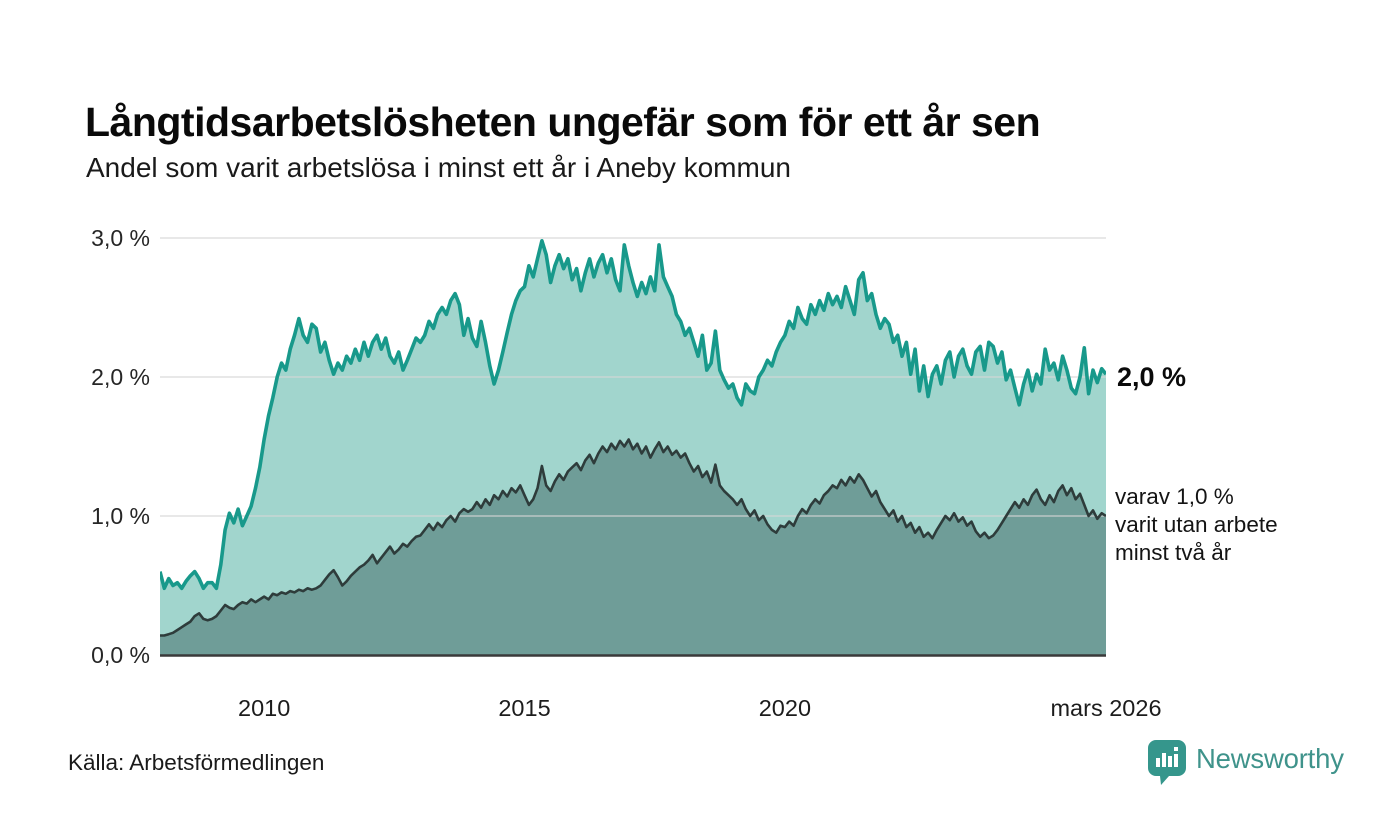  What do you see at coordinates (120, 377) in the screenshot?
I see `y-tick-2: 2,0 %` at bounding box center [120, 377].